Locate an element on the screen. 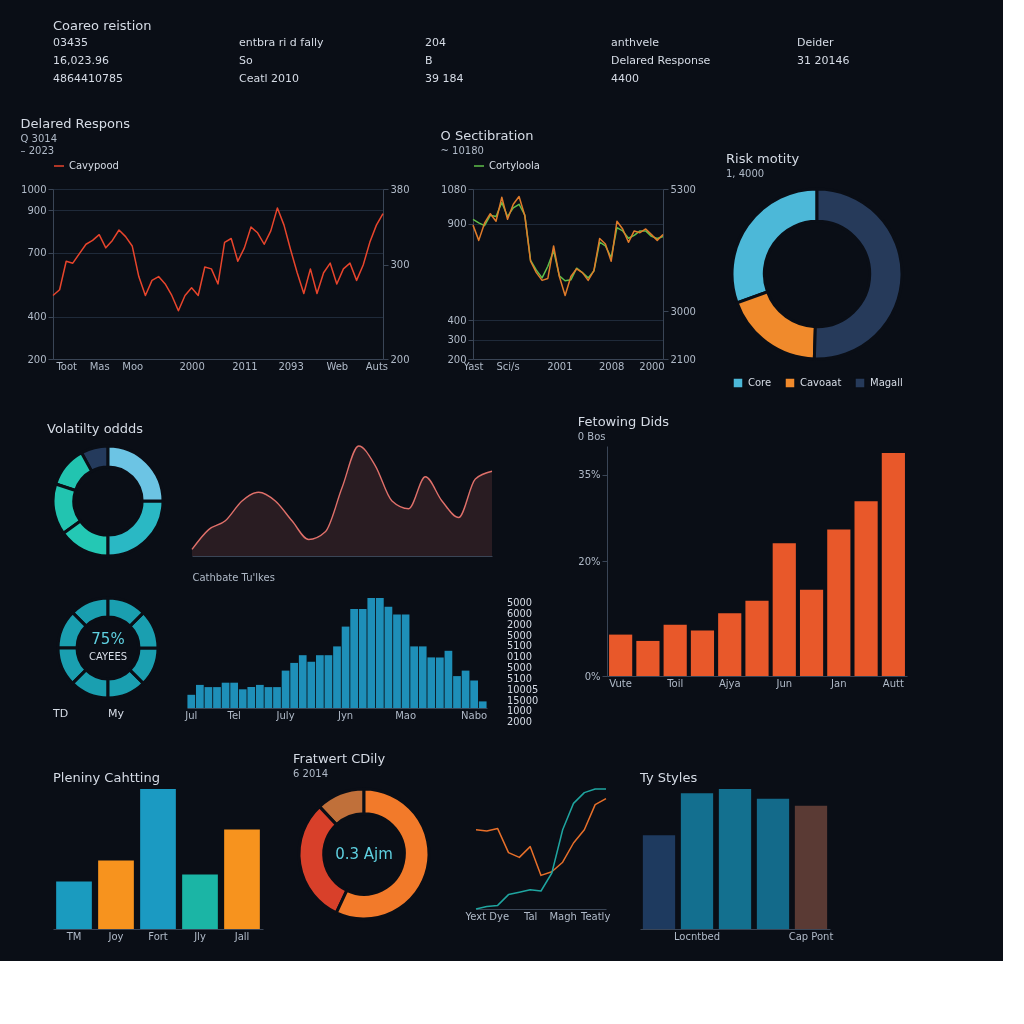  text: ~ 10180 is located at coordinates (462, 150).